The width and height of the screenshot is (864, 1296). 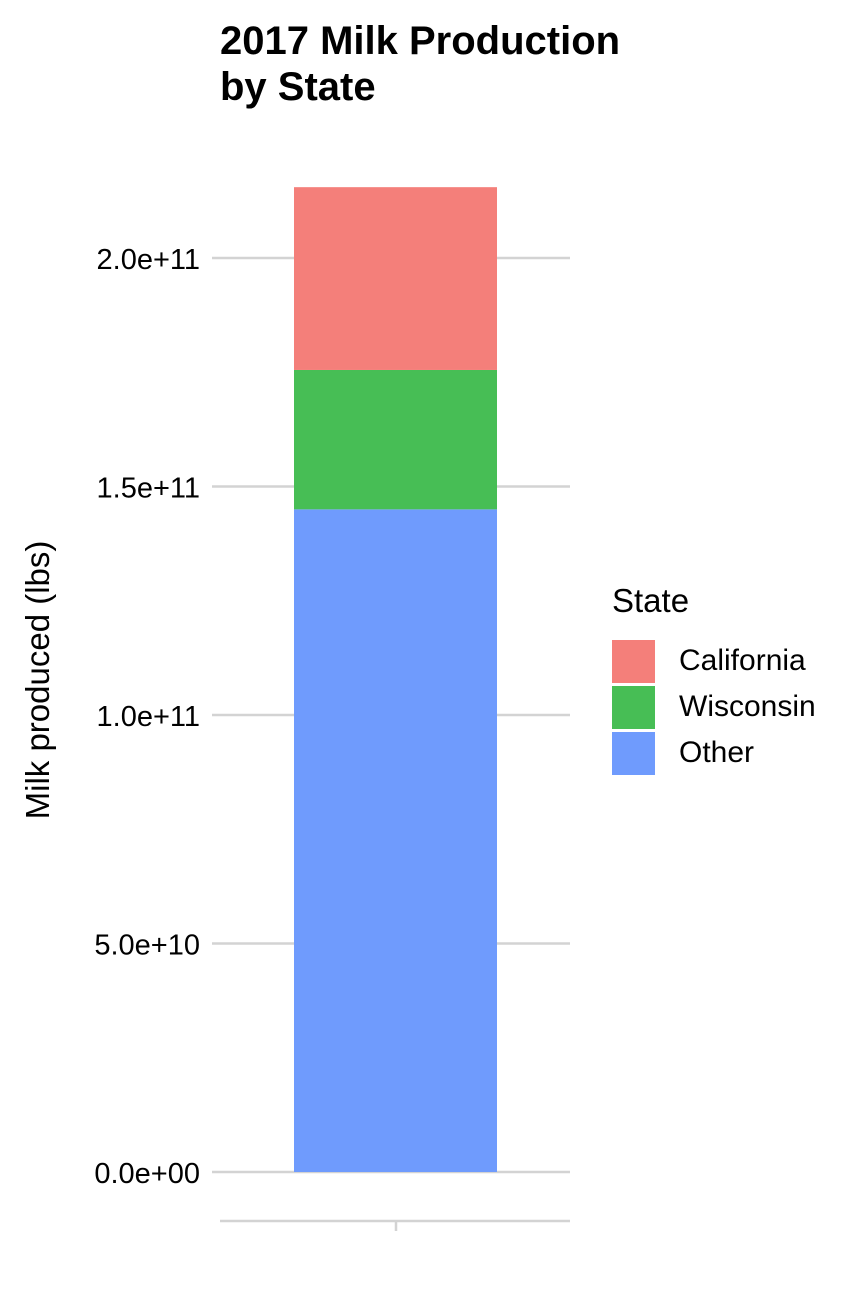 I want to click on y-tick-label: 5.0e+10, so click(x=147, y=946).